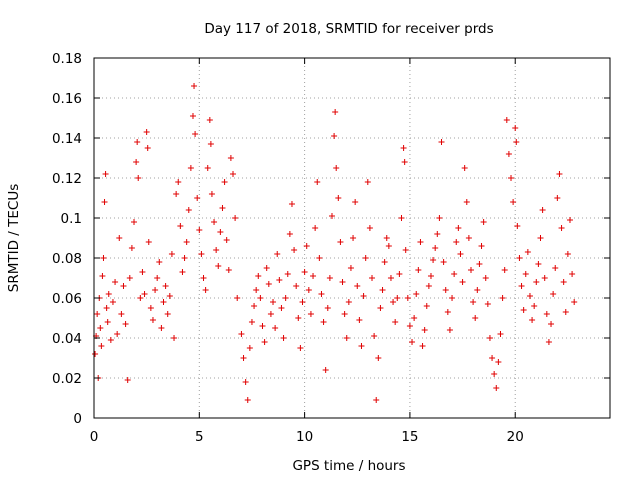  I want to click on y-tick-label: 0.08, so click(67, 259).